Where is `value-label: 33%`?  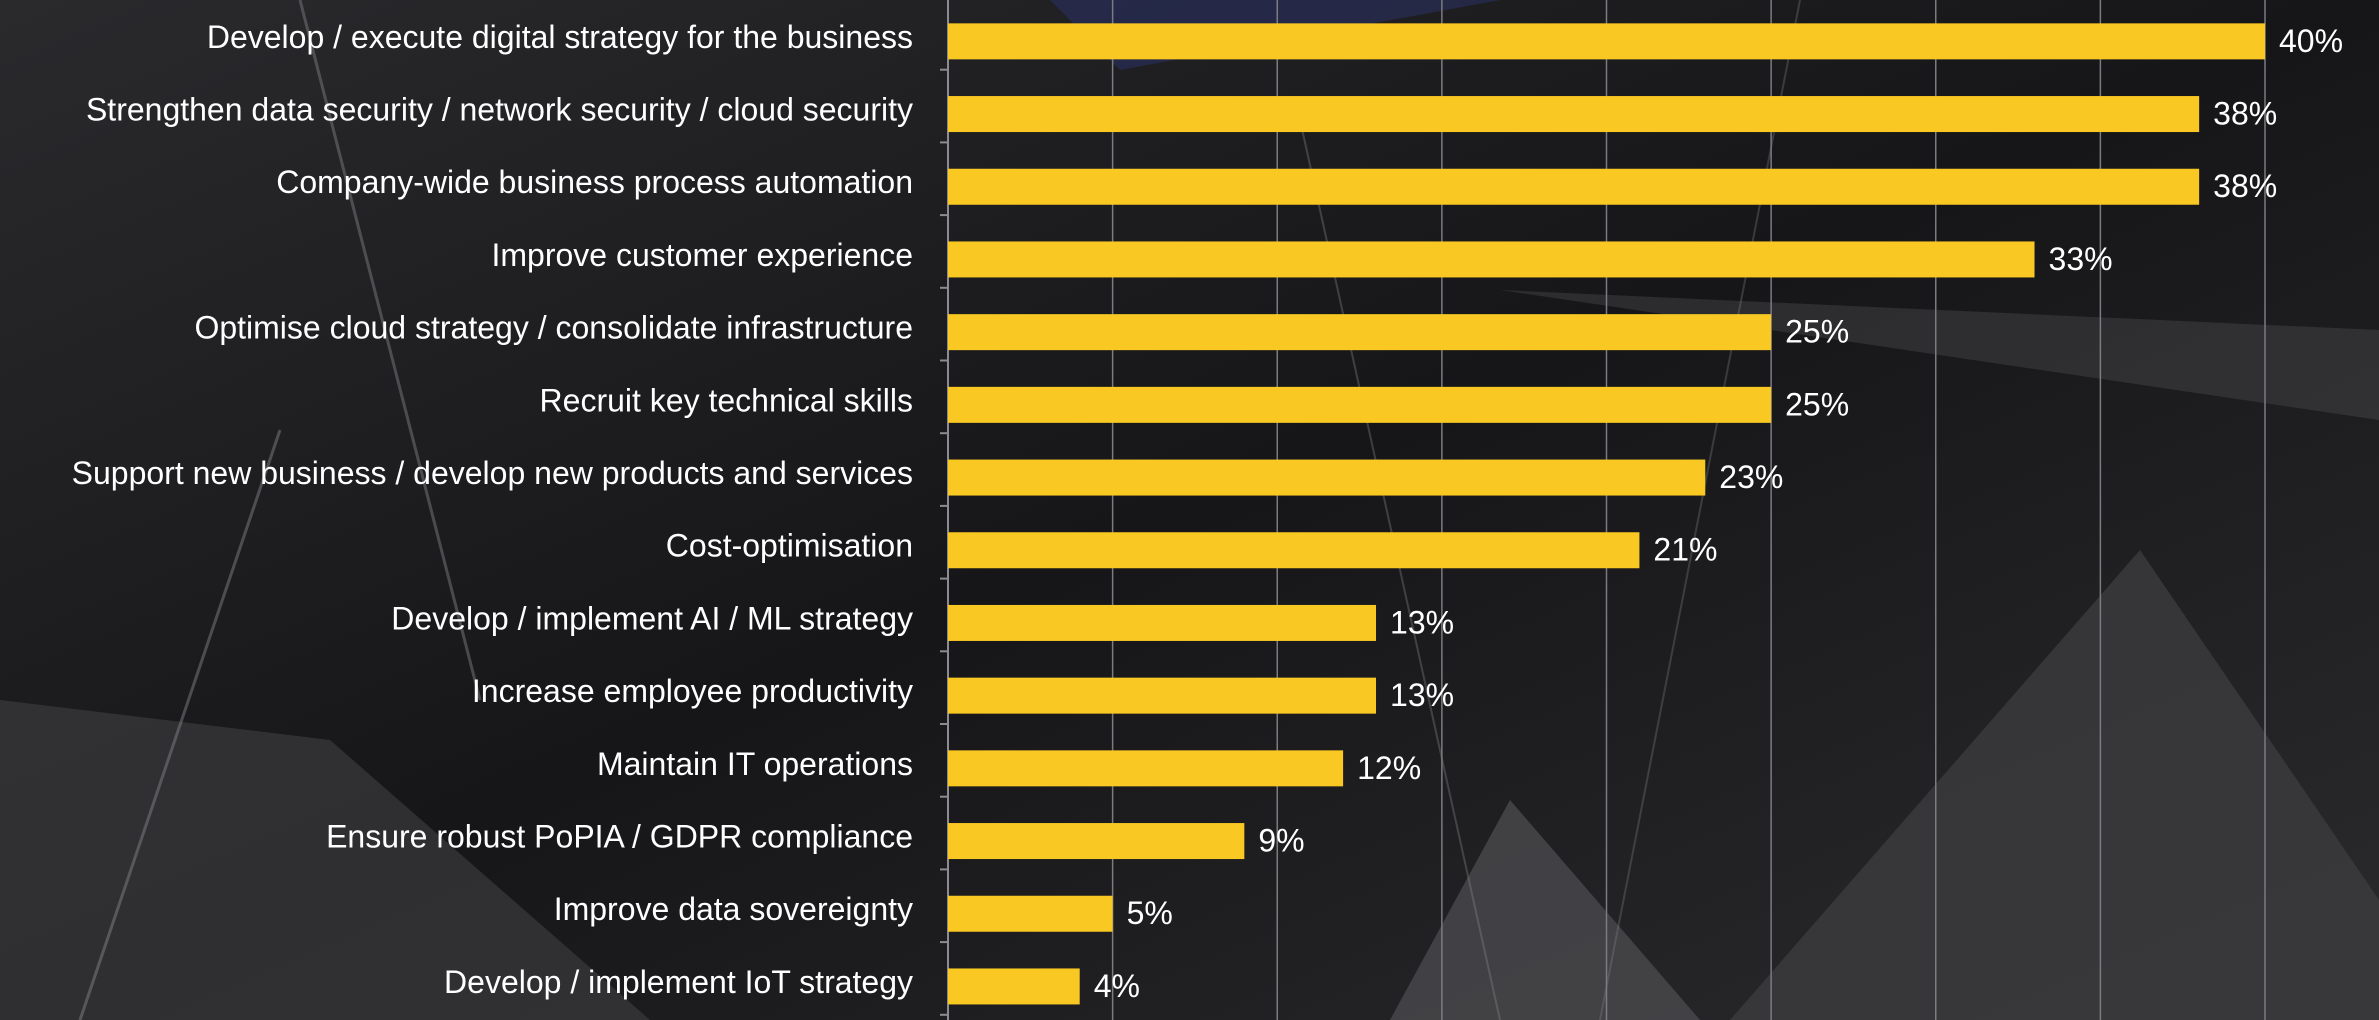
value-label: 33% is located at coordinates (2081, 259).